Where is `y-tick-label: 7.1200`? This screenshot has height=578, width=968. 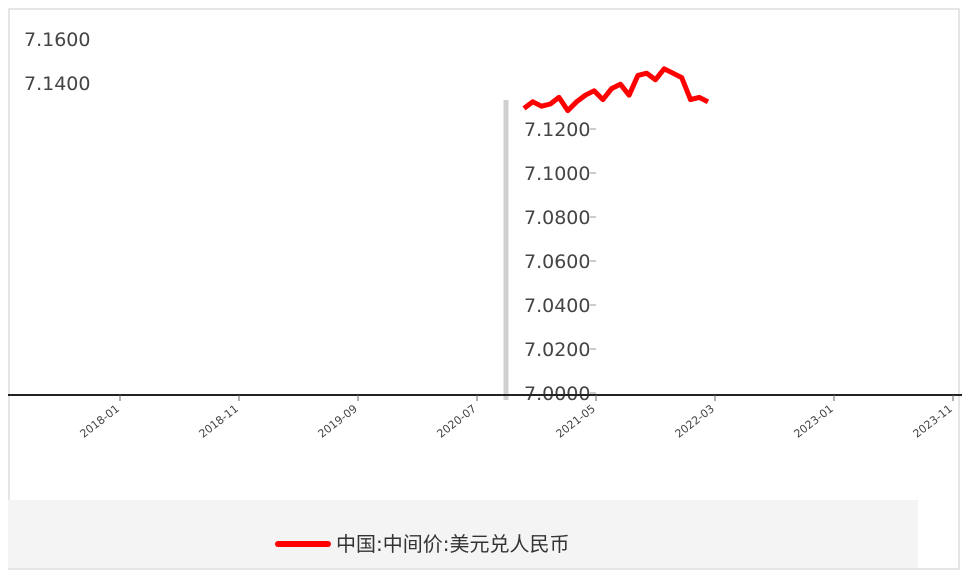
y-tick-label: 7.1200 is located at coordinates (557, 130).